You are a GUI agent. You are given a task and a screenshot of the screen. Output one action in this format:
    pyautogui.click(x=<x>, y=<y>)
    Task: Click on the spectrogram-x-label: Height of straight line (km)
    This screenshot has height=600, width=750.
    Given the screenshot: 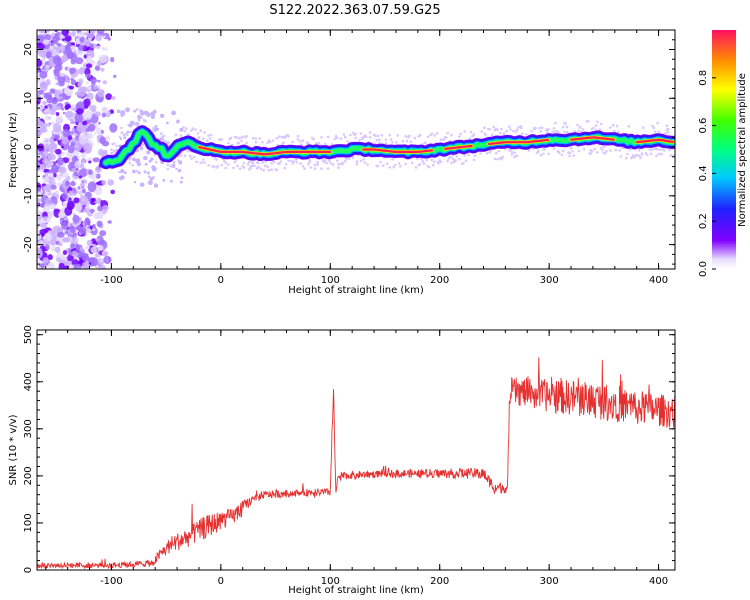 What is the action you would take?
    pyautogui.click(x=356, y=290)
    